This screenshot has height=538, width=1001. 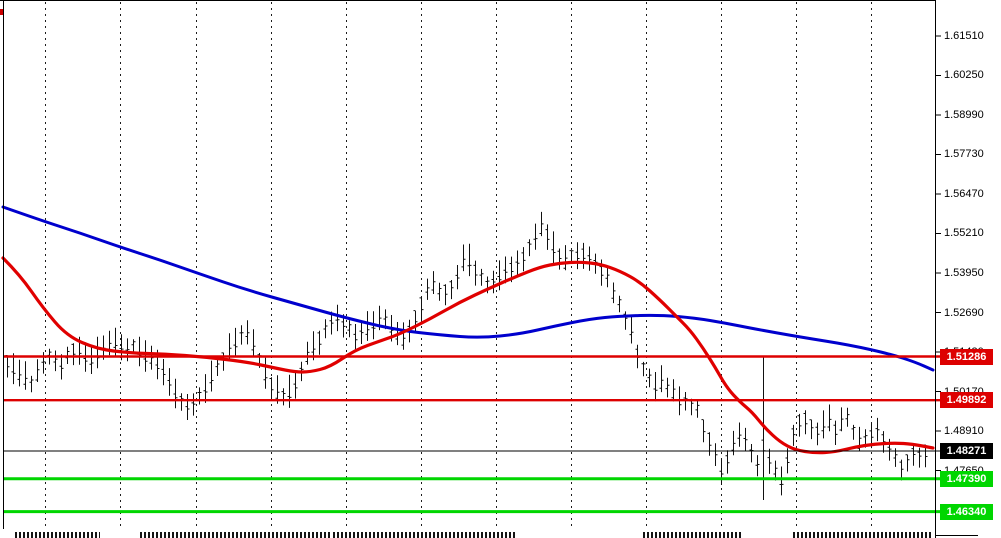 What do you see at coordinates (966, 512) in the screenshot?
I see `support-line-tag: 1.46340` at bounding box center [966, 512].